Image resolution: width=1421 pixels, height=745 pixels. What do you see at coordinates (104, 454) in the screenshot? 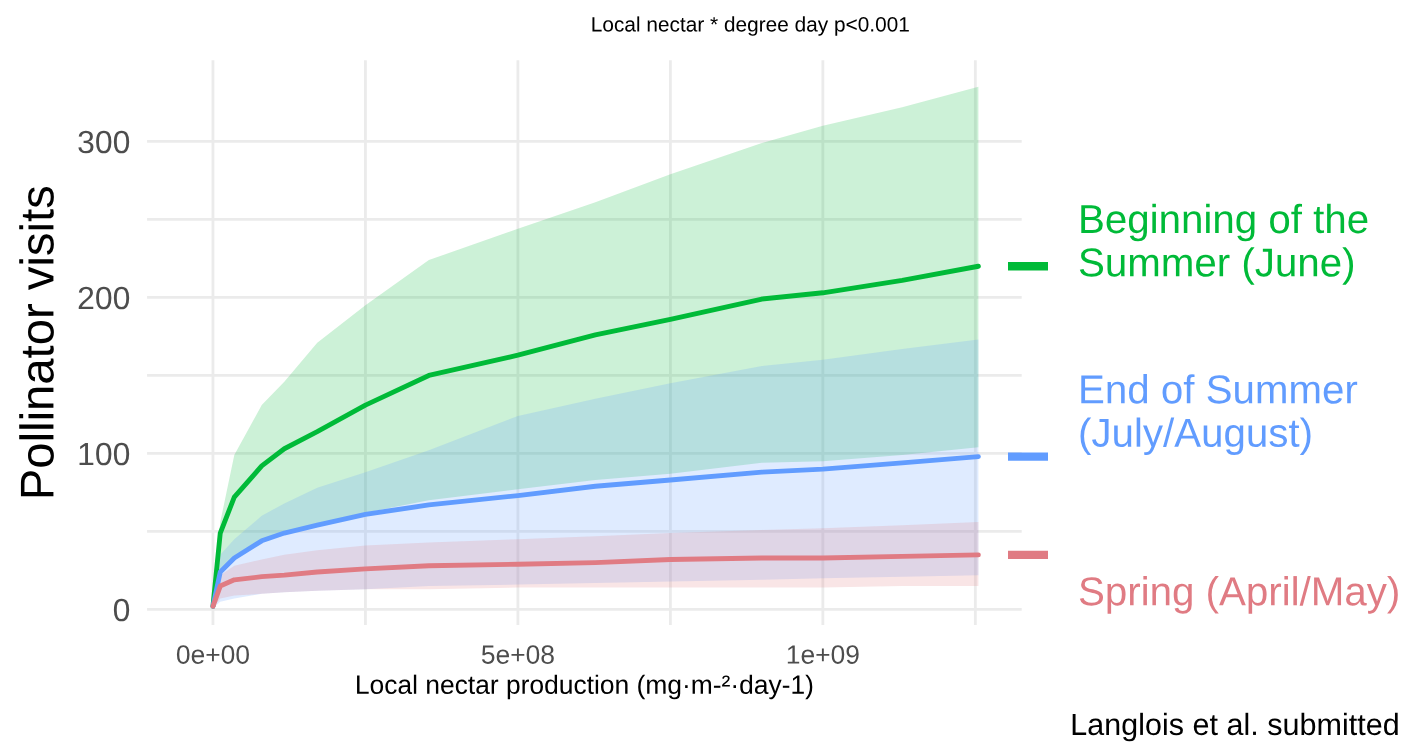
I see `y-tick-label: 100` at bounding box center [104, 454].